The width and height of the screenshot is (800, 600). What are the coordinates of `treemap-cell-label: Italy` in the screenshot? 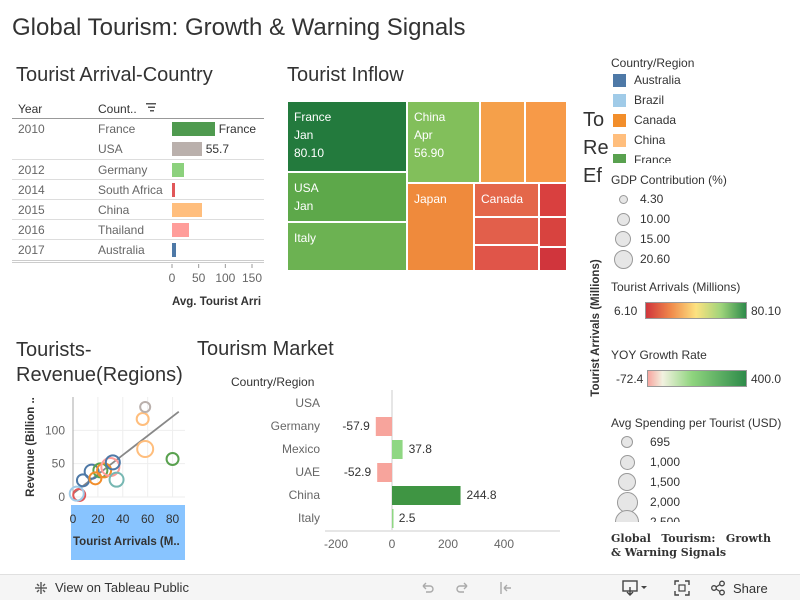 It's located at (305, 238).